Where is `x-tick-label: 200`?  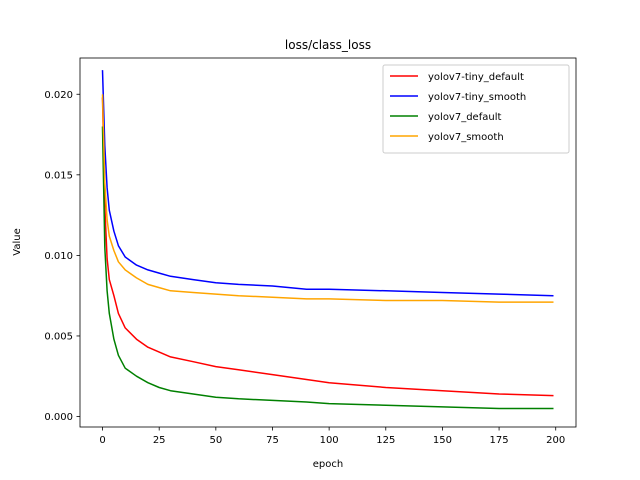 x-tick-label: 200 is located at coordinates (555, 440).